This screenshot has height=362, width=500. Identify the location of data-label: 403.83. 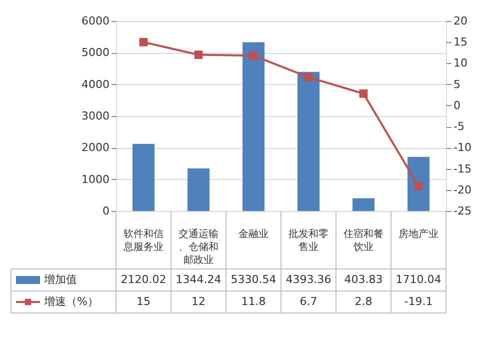
(363, 279).